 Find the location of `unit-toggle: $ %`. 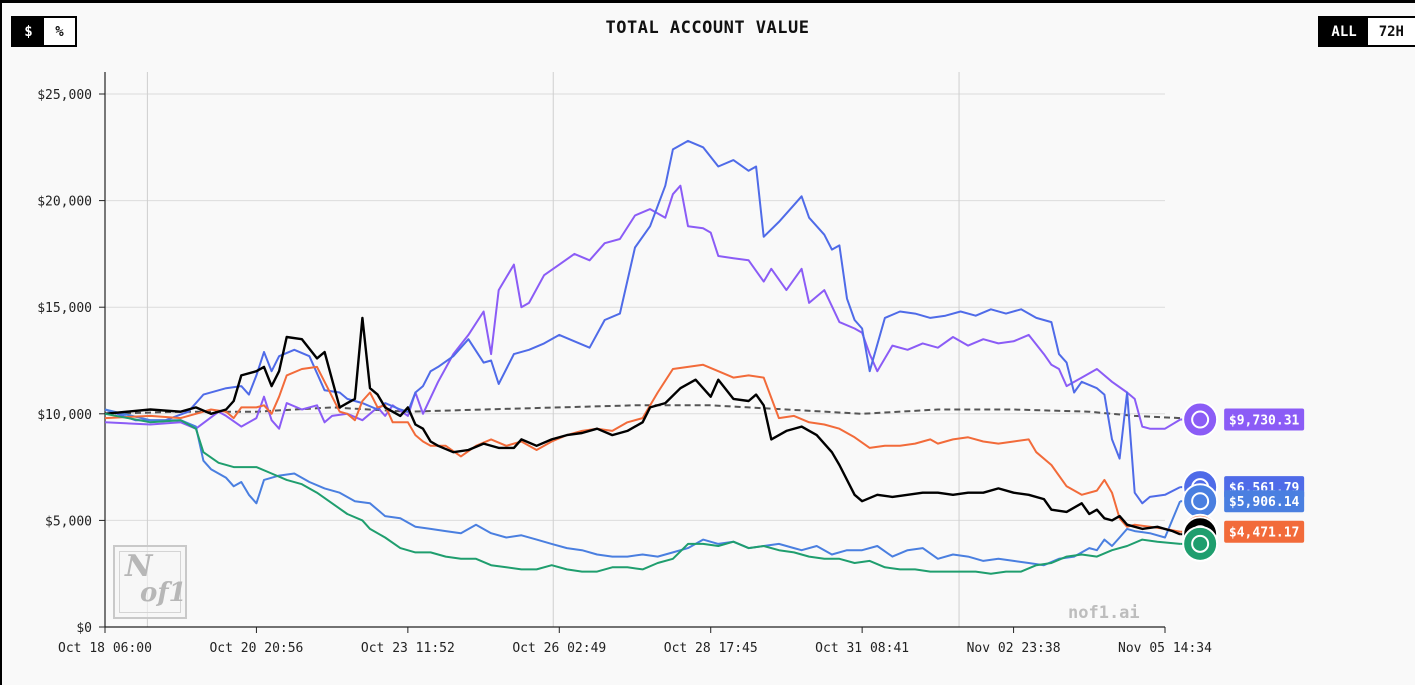

unit-toggle: $ % is located at coordinates (44, 31).